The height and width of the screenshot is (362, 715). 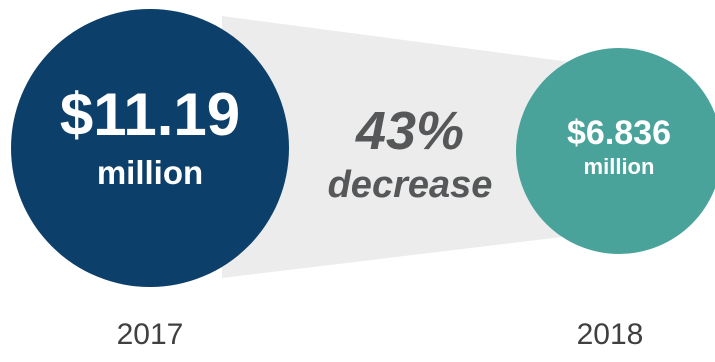 I want to click on value-2018: $6.836, so click(x=619, y=133).